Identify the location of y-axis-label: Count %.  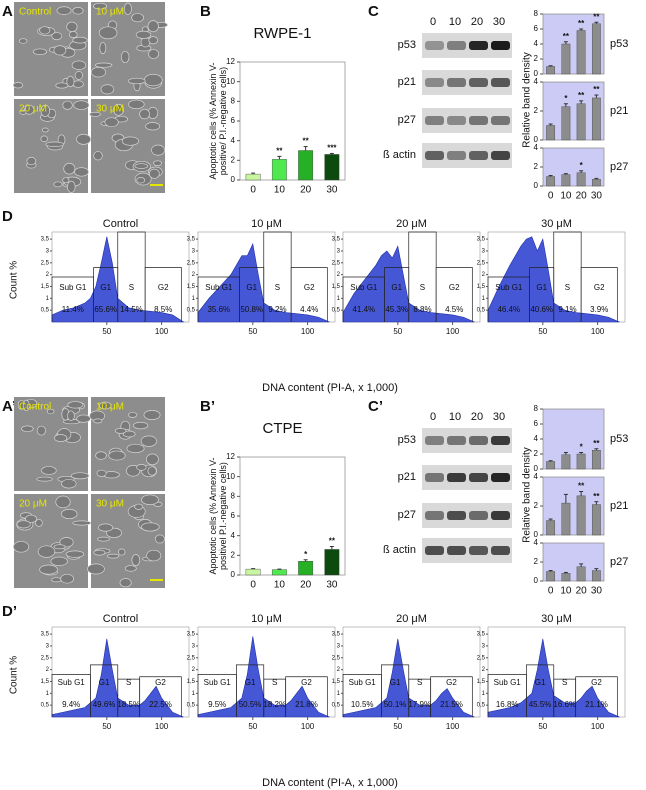
(14, 675).